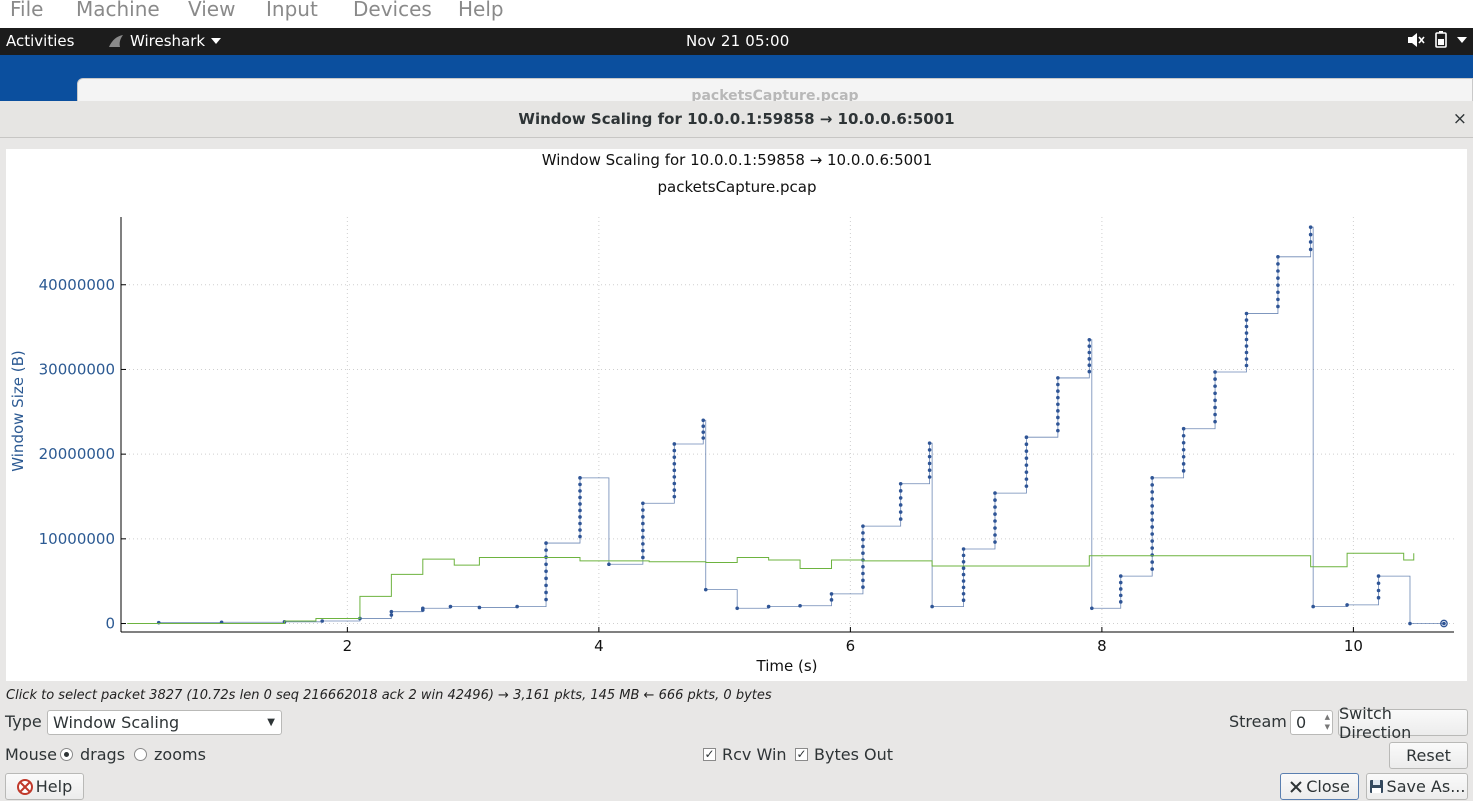 The height and width of the screenshot is (801, 1473). I want to click on app-menu: Wireshark, so click(165, 41).